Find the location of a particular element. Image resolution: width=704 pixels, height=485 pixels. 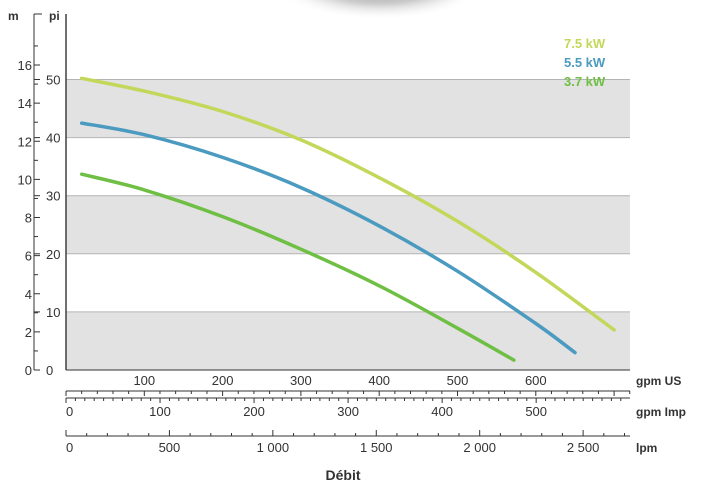

m-tick-label: 10 is located at coordinates (25, 179).